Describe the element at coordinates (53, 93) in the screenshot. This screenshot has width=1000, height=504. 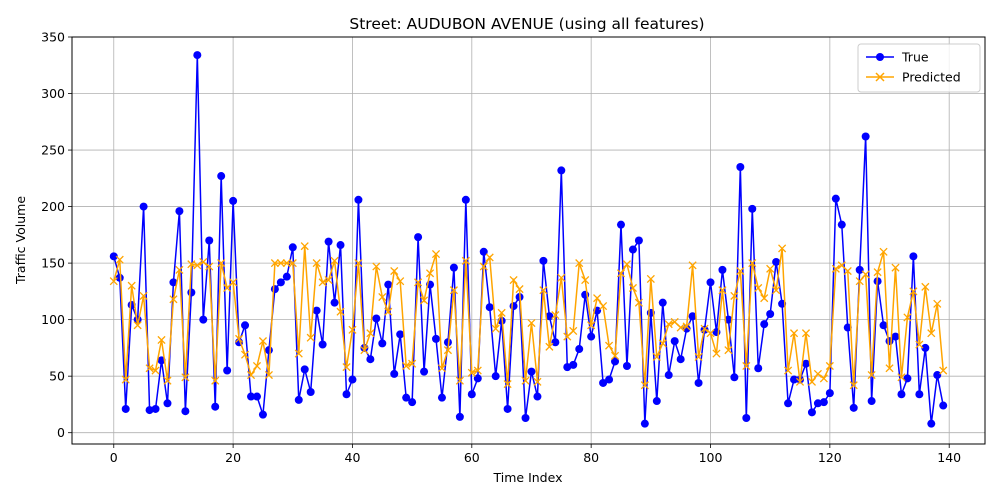
I see `y-tick-label: 300` at that location.